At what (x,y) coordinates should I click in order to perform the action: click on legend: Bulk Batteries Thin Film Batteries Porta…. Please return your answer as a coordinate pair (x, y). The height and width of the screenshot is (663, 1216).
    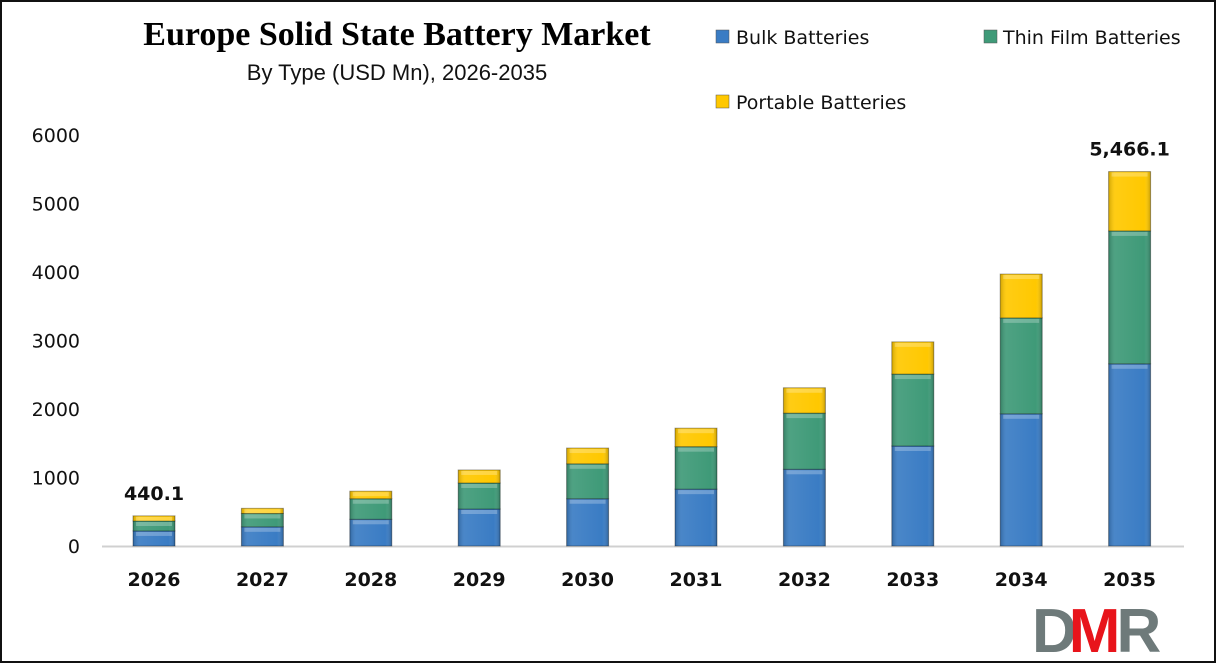
    Looking at the image, I should click on (948, 70).